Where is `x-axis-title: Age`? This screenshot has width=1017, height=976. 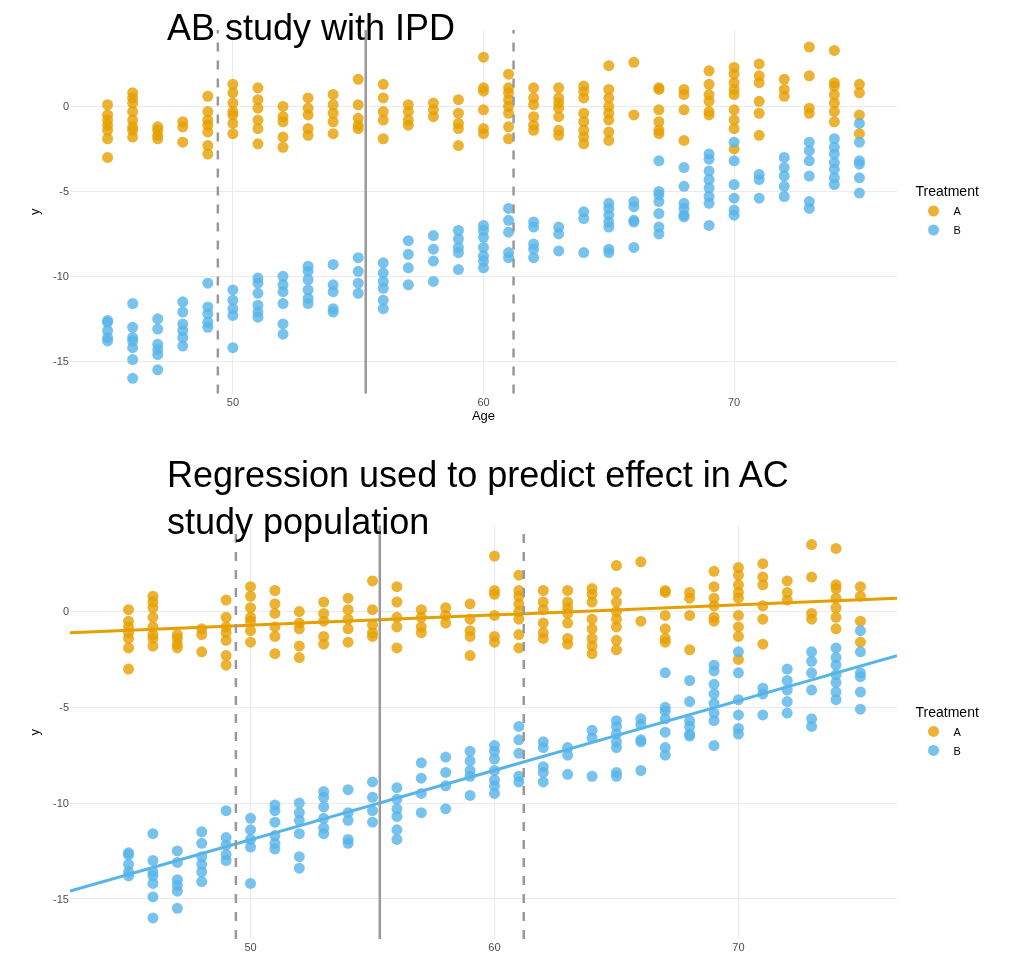 x-axis-title: Age is located at coordinates (483, 415).